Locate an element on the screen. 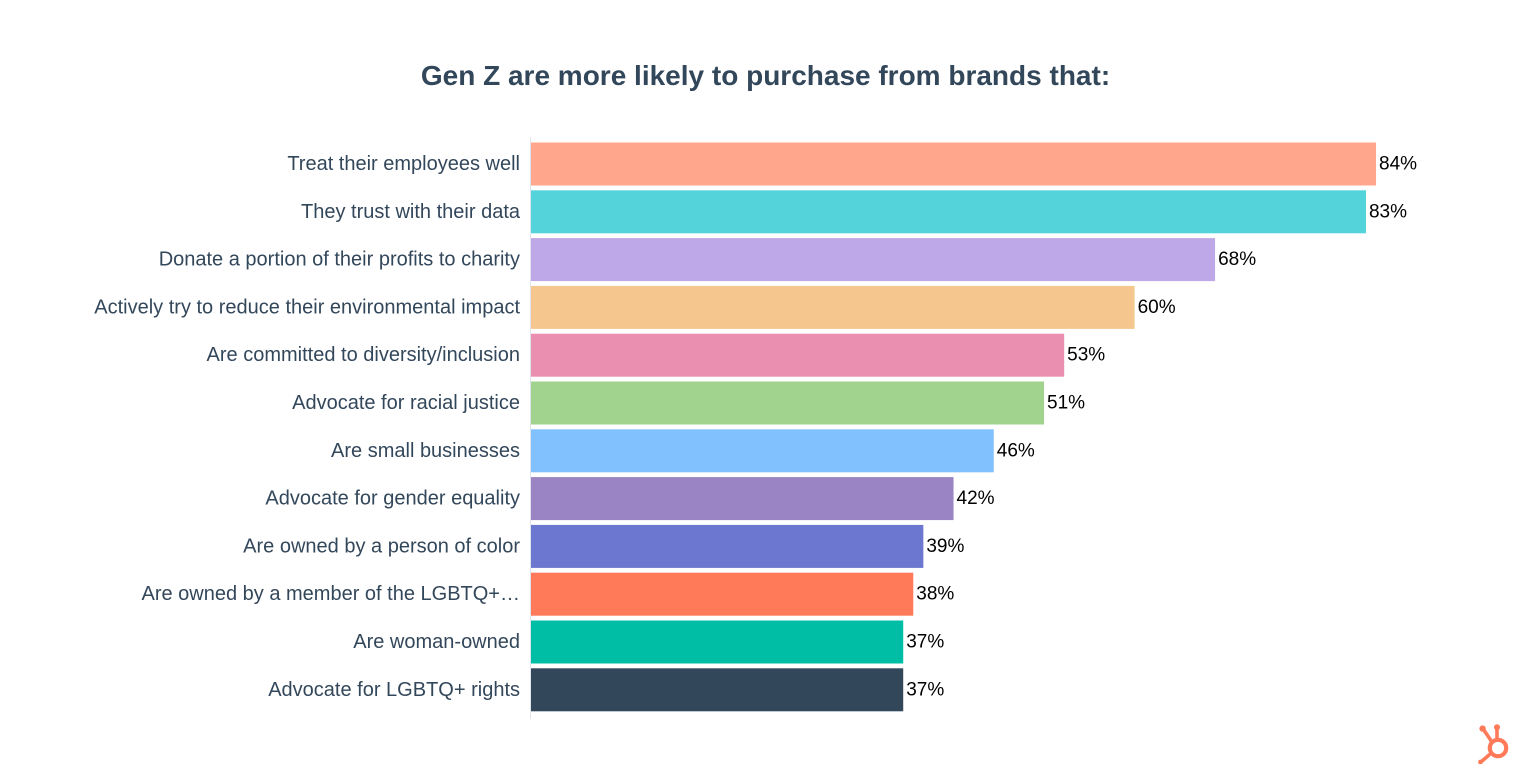  value-label: 42% is located at coordinates (976, 498).